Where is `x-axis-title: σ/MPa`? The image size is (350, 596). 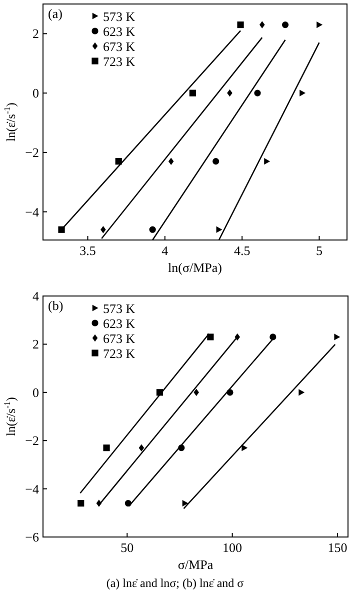 x-axis-title: σ/MPa is located at coordinates (196, 564).